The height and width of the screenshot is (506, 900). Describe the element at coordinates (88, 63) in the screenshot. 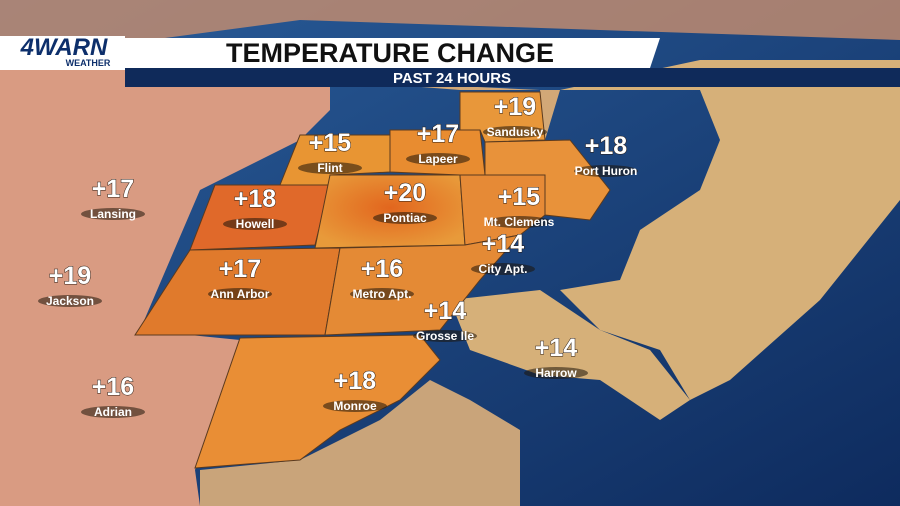

I see `logo-sub: WEATHER` at that location.